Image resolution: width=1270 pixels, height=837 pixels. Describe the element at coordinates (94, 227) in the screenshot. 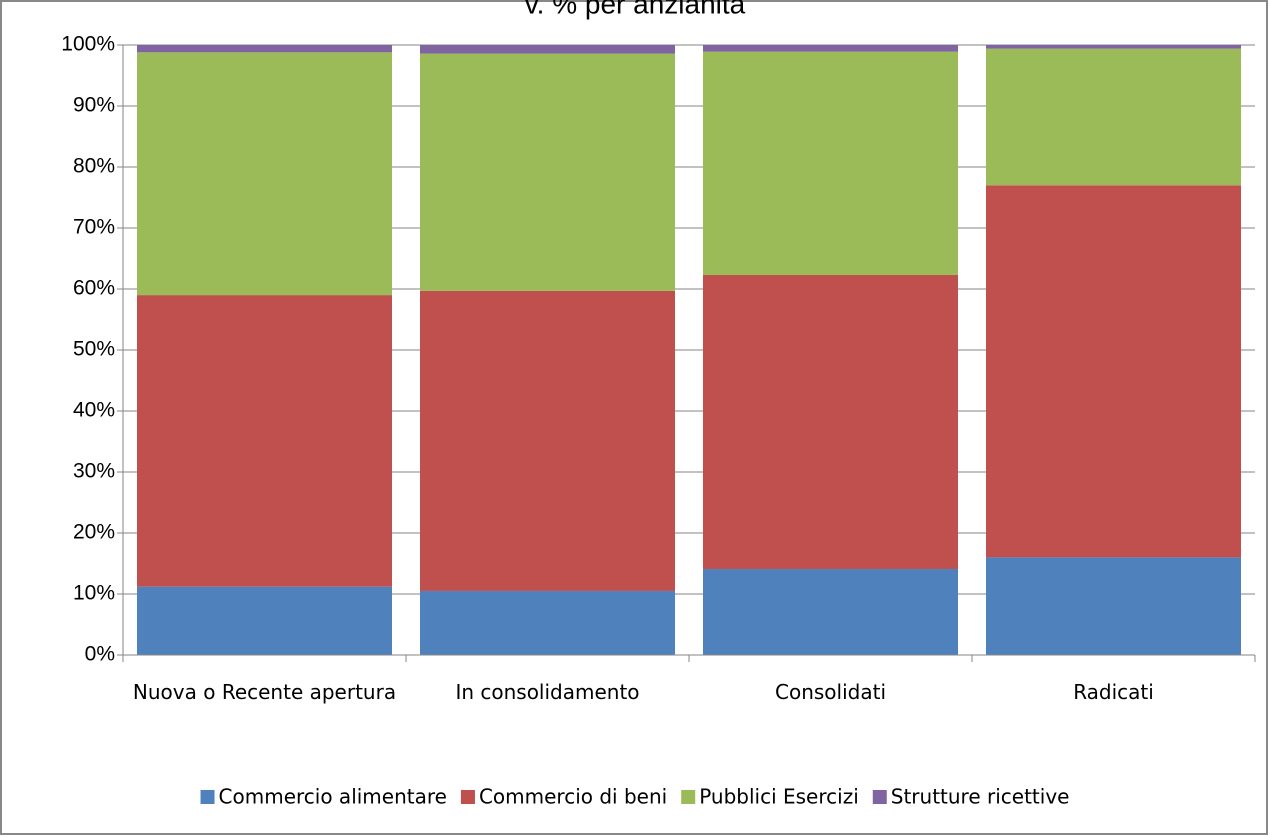

I see `y-tick-label: 70%` at that location.